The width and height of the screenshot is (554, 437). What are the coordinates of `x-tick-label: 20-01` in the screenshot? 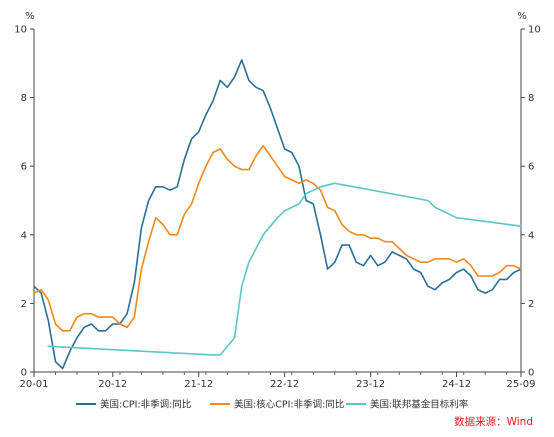 It's located at (33, 384).